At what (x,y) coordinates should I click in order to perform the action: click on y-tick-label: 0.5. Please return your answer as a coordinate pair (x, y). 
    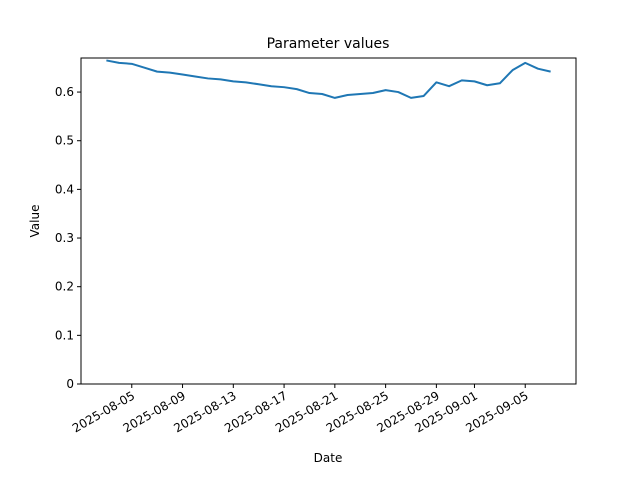
    Looking at the image, I should click on (64, 141).